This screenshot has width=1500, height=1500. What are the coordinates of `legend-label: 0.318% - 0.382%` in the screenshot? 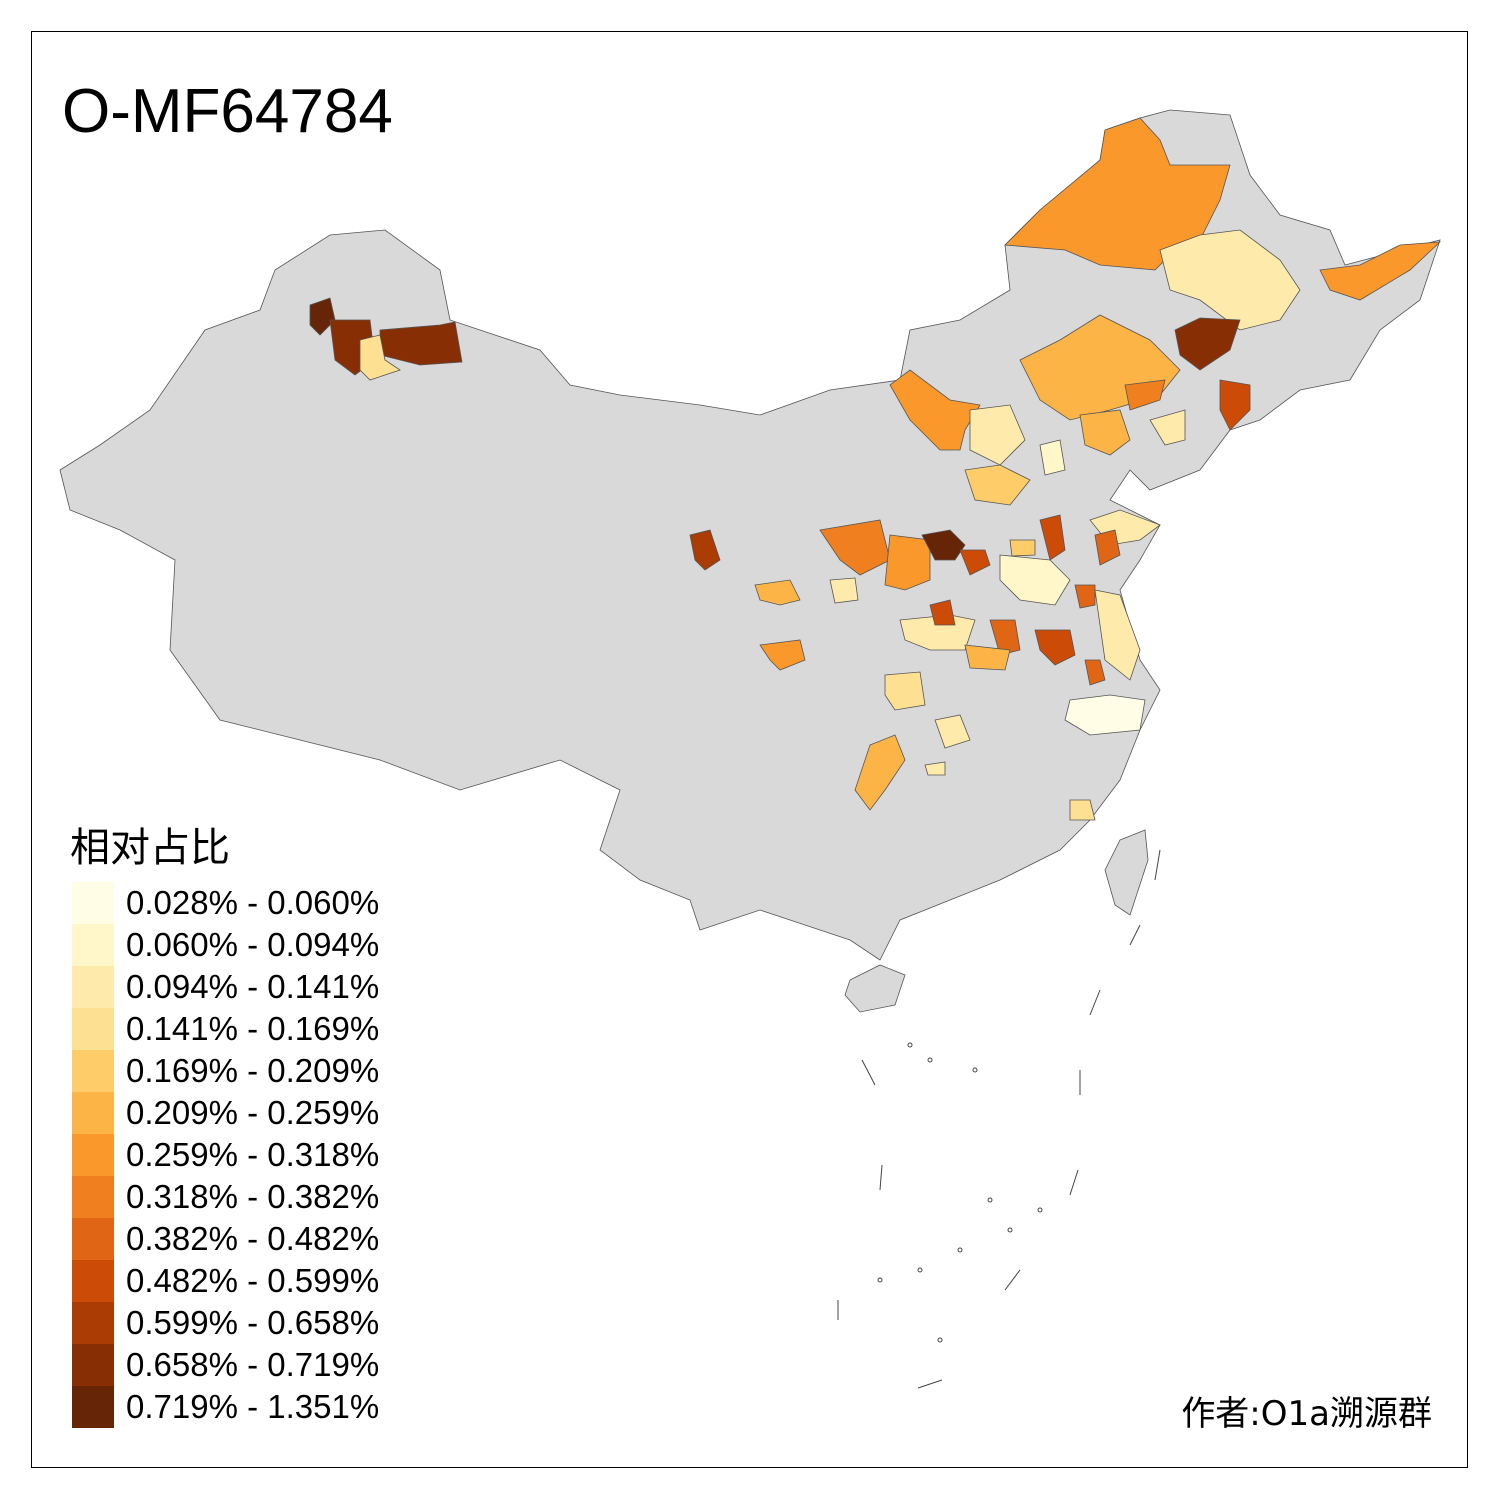 It's located at (253, 1196).